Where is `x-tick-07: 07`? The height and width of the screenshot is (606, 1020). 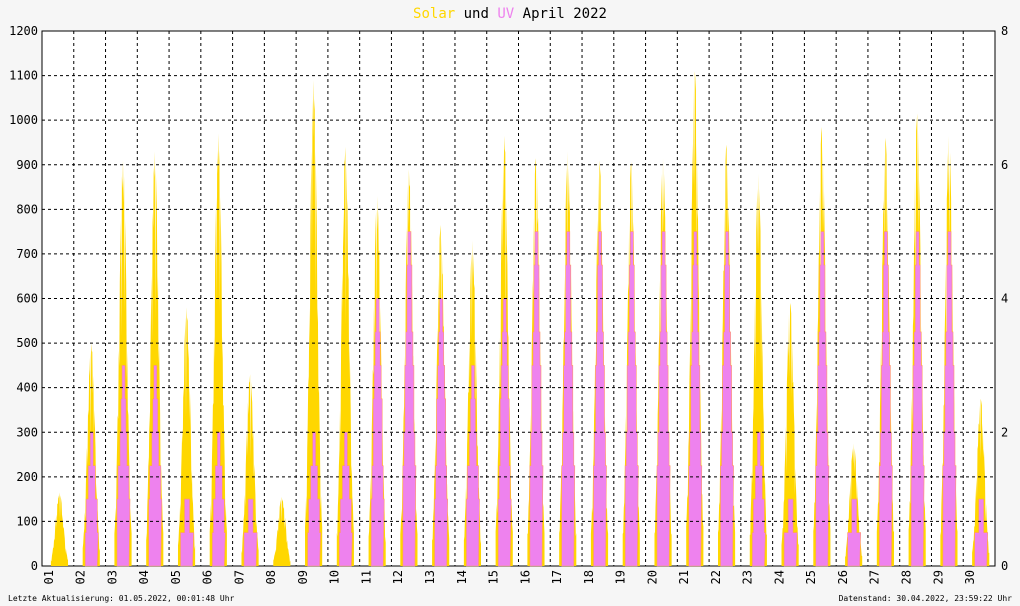
x-tick-07: 07 is located at coordinates (239, 577).